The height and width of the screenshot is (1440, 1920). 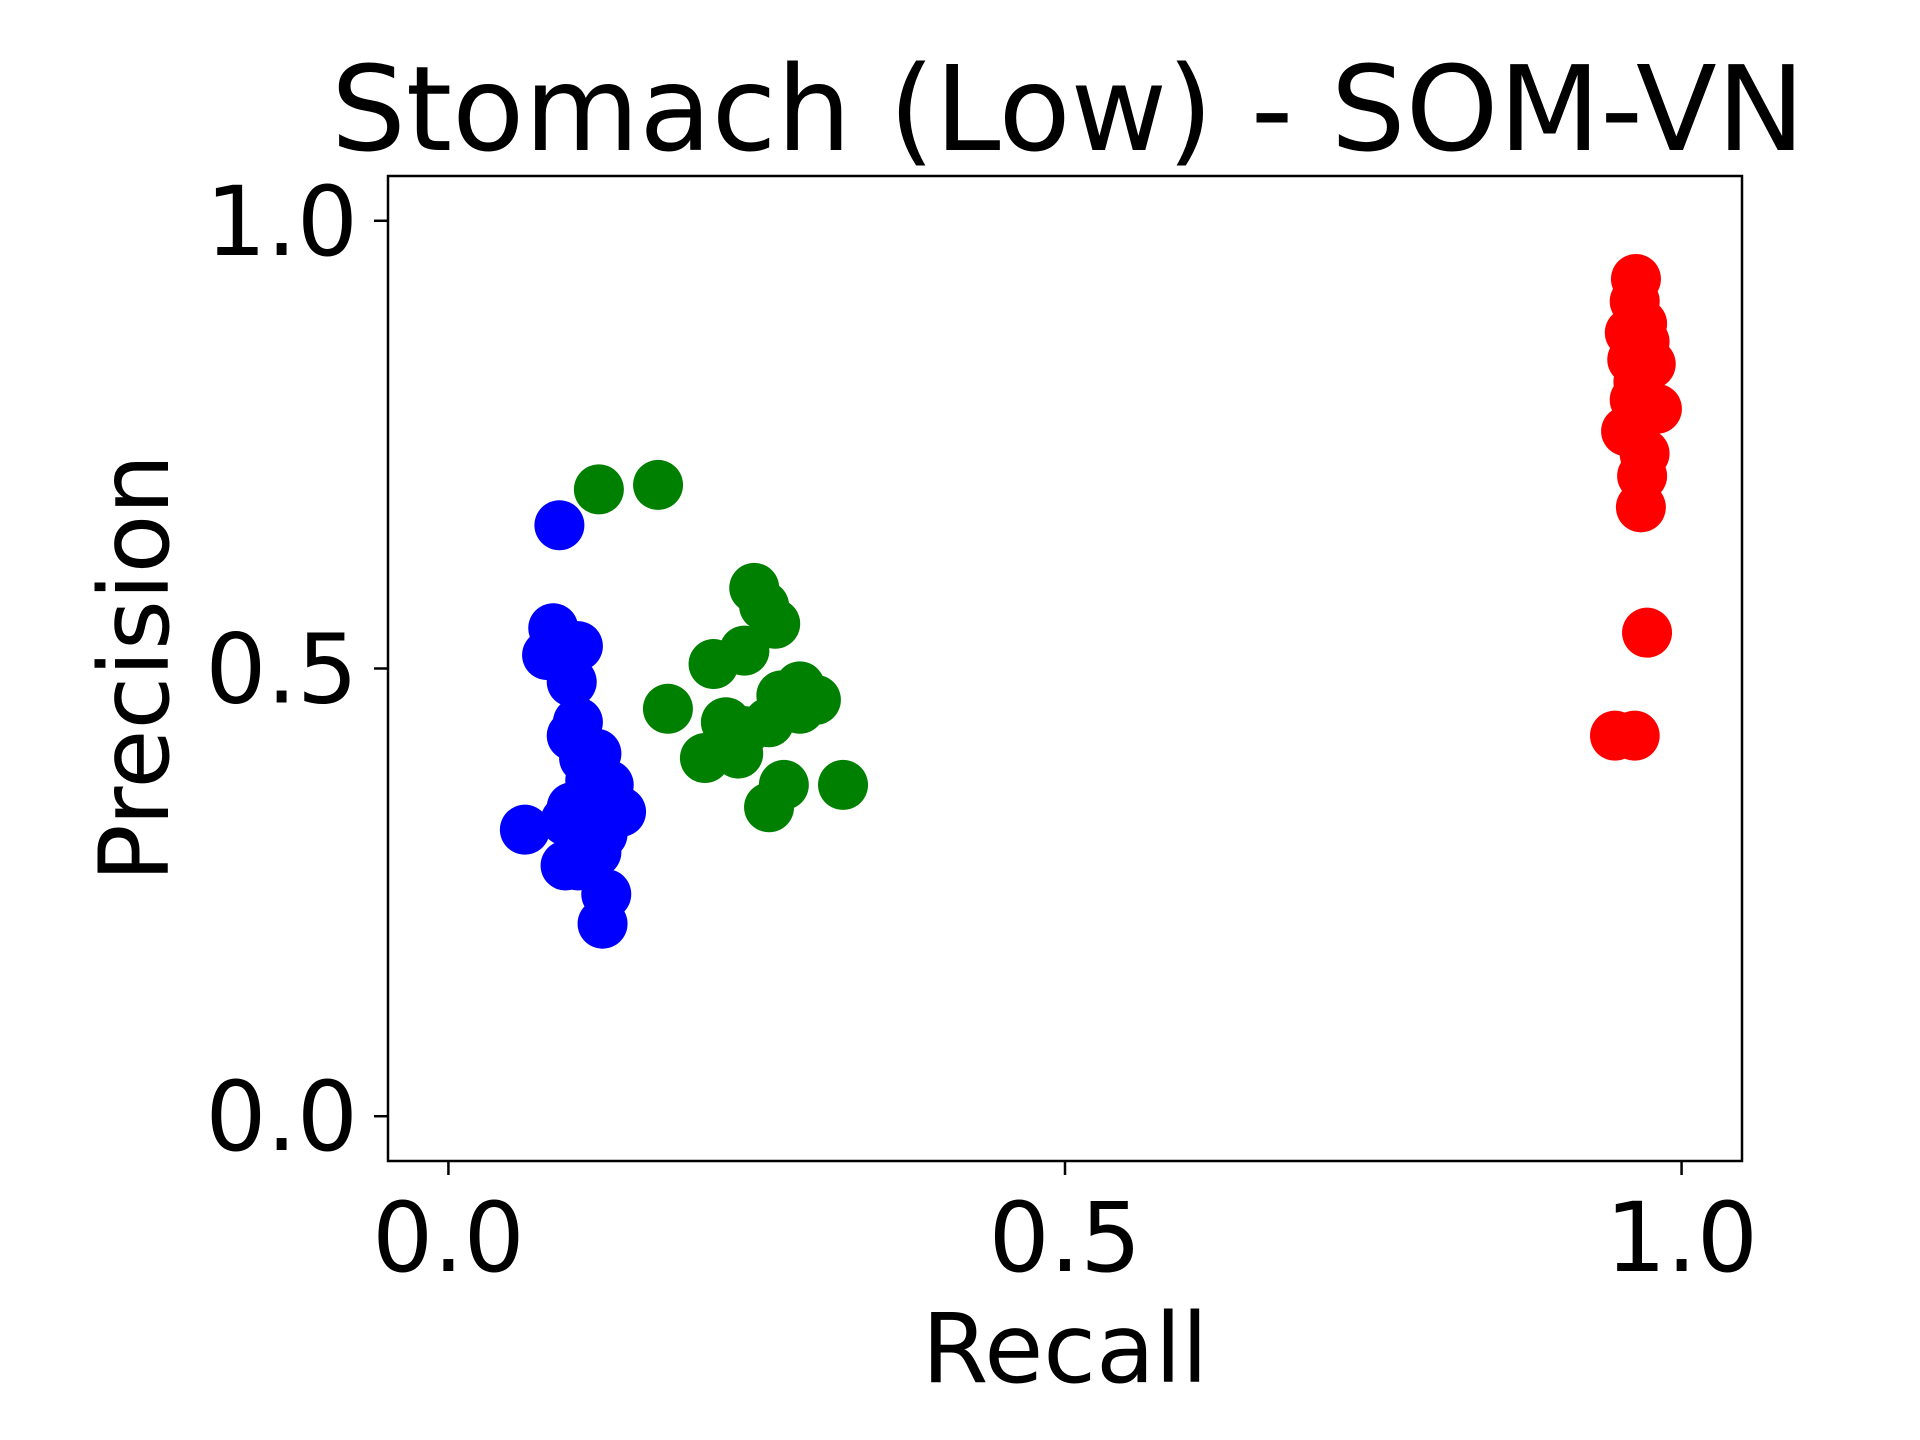 What do you see at coordinates (281, 222) in the screenshot?
I see `y-tick-label-2: 1.0` at bounding box center [281, 222].